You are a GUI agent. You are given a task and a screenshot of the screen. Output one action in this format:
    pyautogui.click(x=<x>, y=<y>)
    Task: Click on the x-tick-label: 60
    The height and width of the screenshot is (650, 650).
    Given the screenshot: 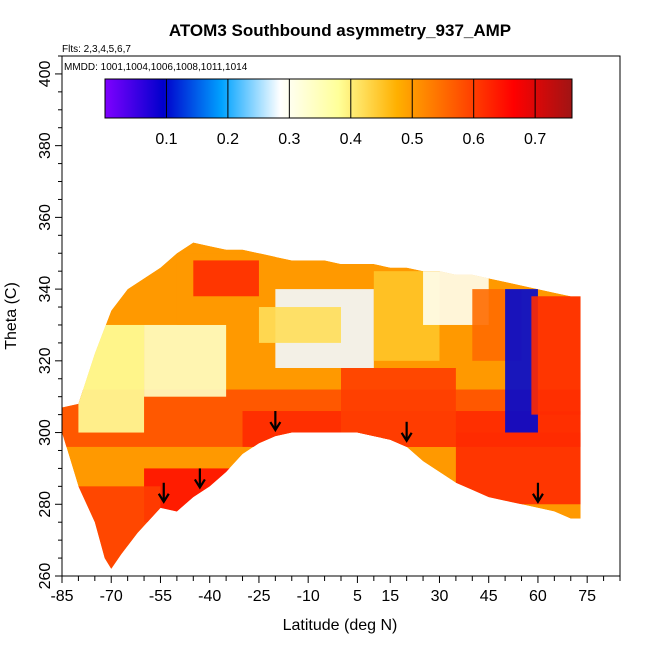 What is the action you would take?
    pyautogui.click(x=538, y=596)
    